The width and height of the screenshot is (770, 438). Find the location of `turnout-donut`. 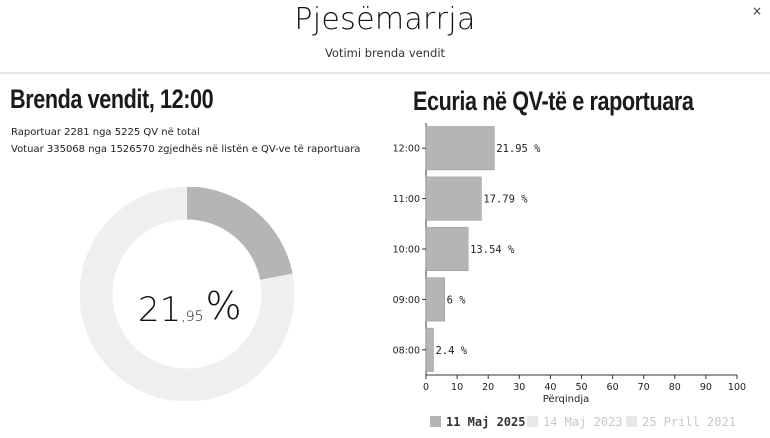

turnout-donut is located at coordinates (187, 294).